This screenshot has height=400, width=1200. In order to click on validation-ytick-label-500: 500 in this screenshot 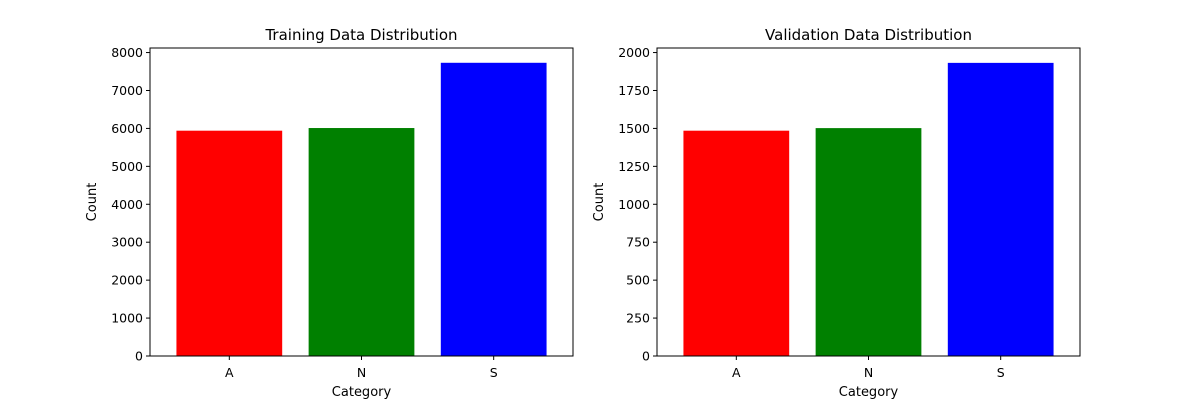, I will do `click(638, 280)`.